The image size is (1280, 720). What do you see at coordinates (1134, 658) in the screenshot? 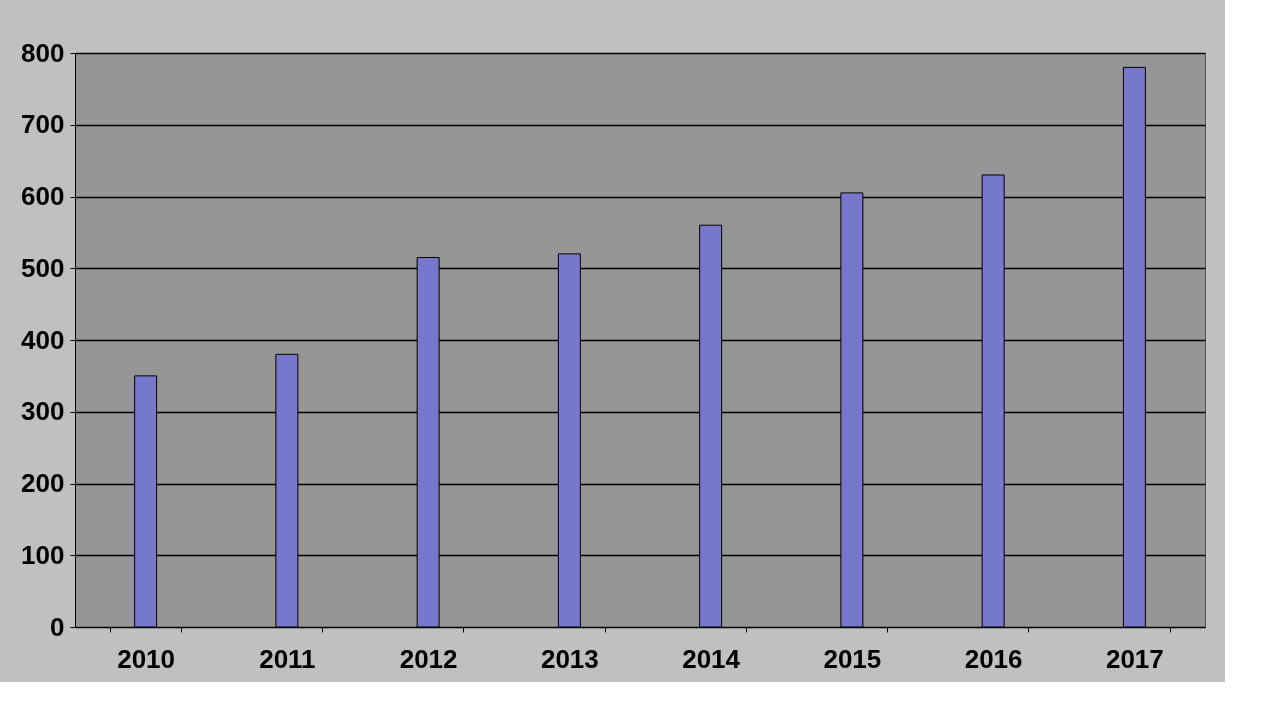
I see `x-tick-label: 2017` at bounding box center [1134, 658].